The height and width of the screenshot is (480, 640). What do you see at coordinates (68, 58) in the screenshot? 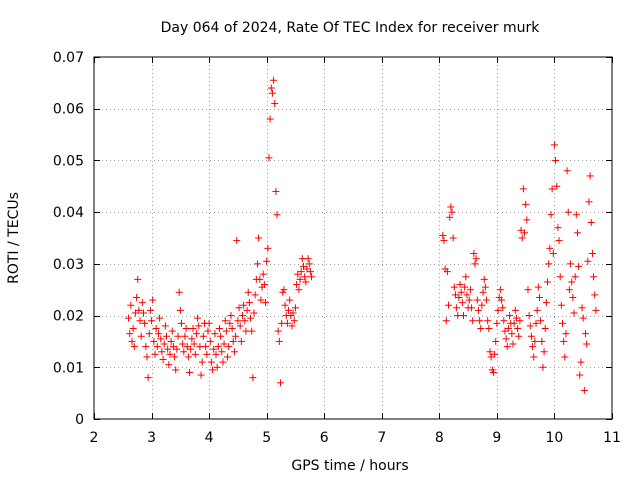
I see `y-tick-label: 0.07` at bounding box center [68, 58].